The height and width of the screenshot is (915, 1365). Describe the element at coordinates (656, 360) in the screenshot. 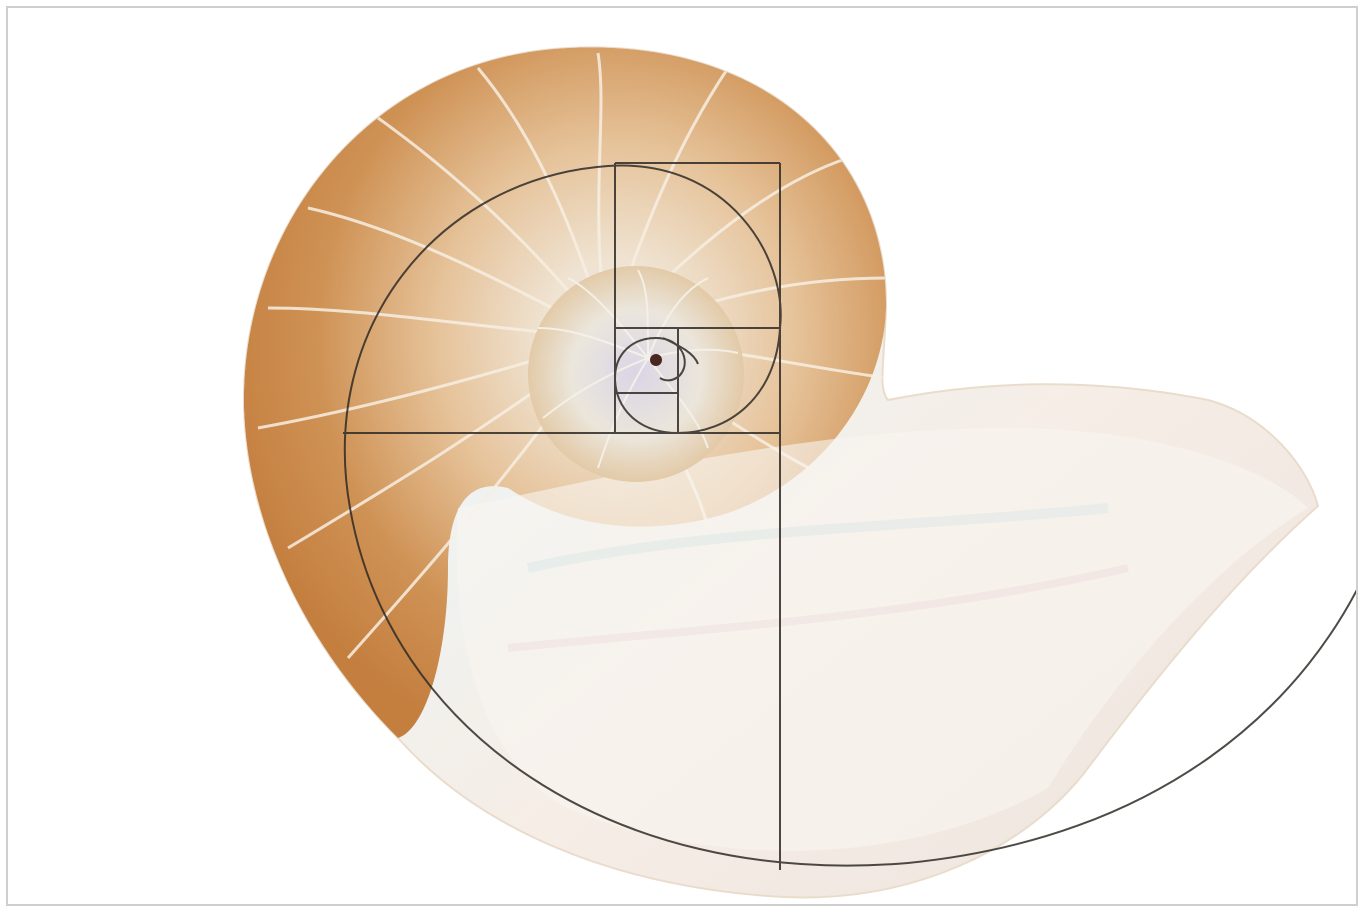

I see `shell-center` at that location.